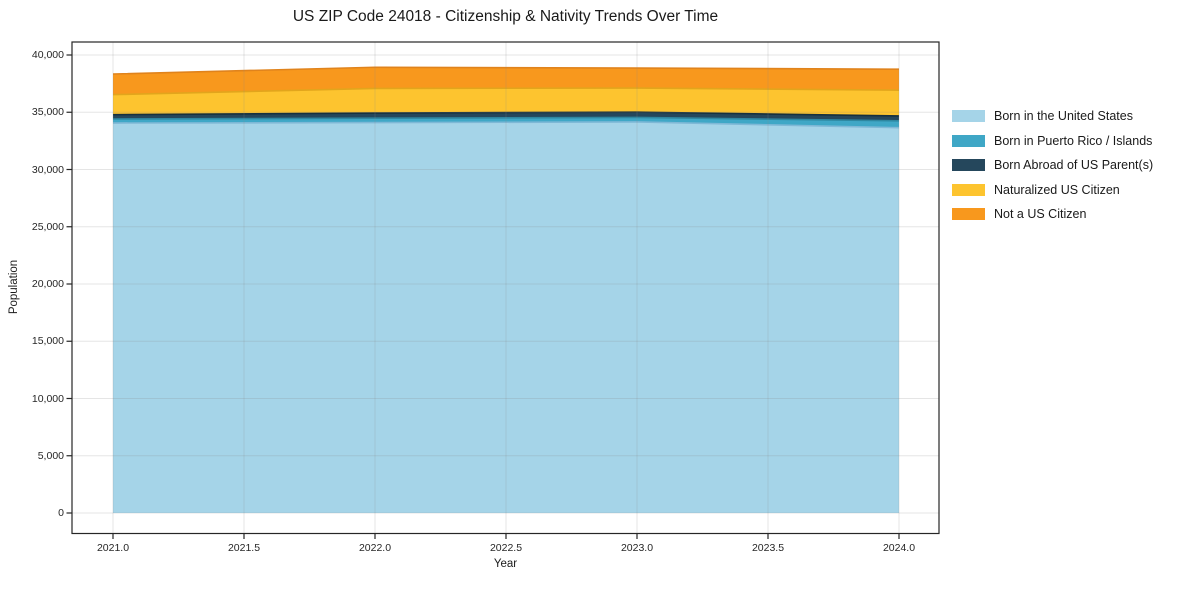 This screenshot has width=1189, height=590. I want to click on y-tick-label: 40,000, so click(47, 55).